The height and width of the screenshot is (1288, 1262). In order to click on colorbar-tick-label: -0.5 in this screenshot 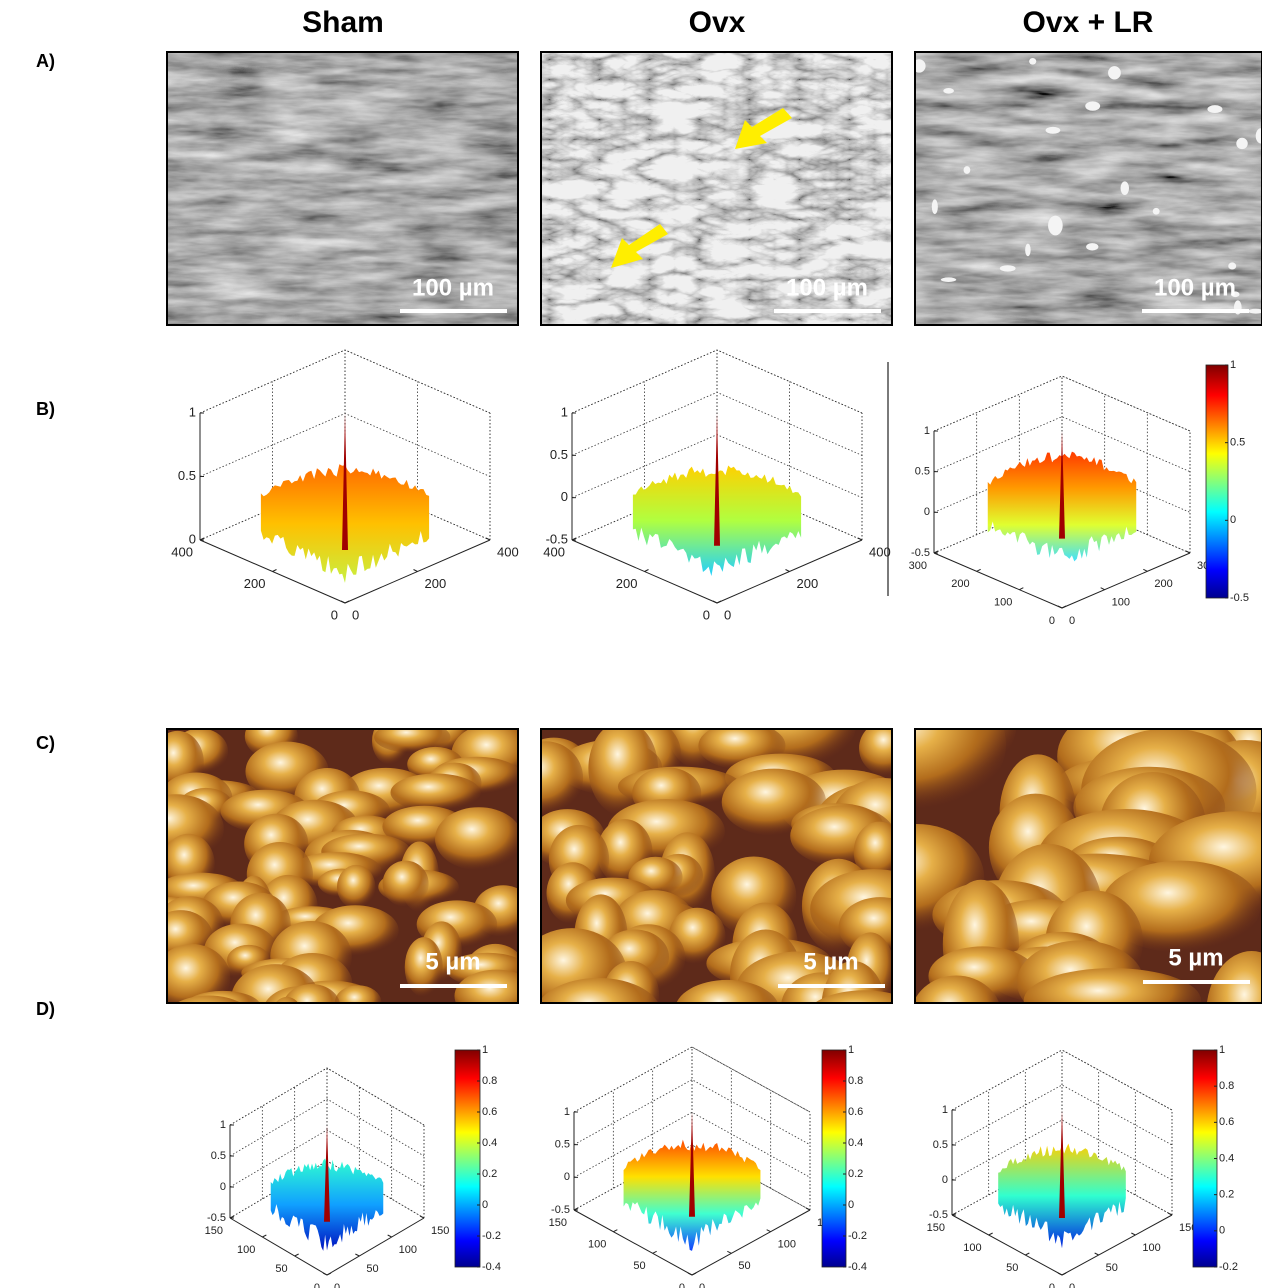, I will do `click(1239, 598)`.